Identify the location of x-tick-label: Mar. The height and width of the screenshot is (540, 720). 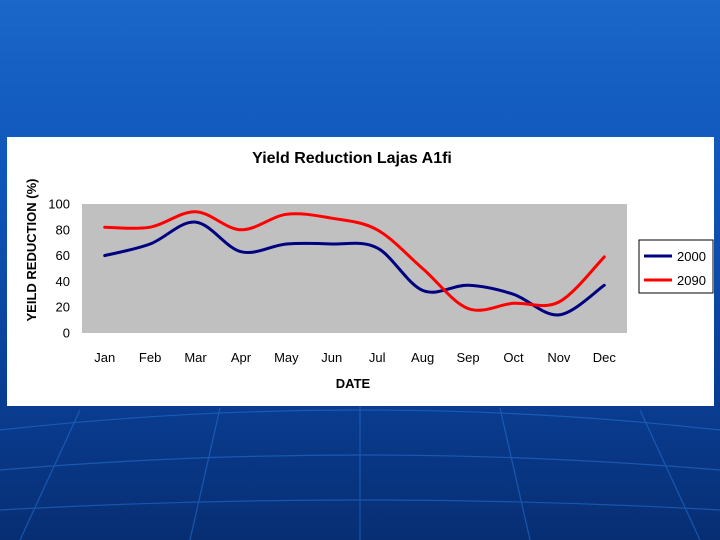
(195, 357).